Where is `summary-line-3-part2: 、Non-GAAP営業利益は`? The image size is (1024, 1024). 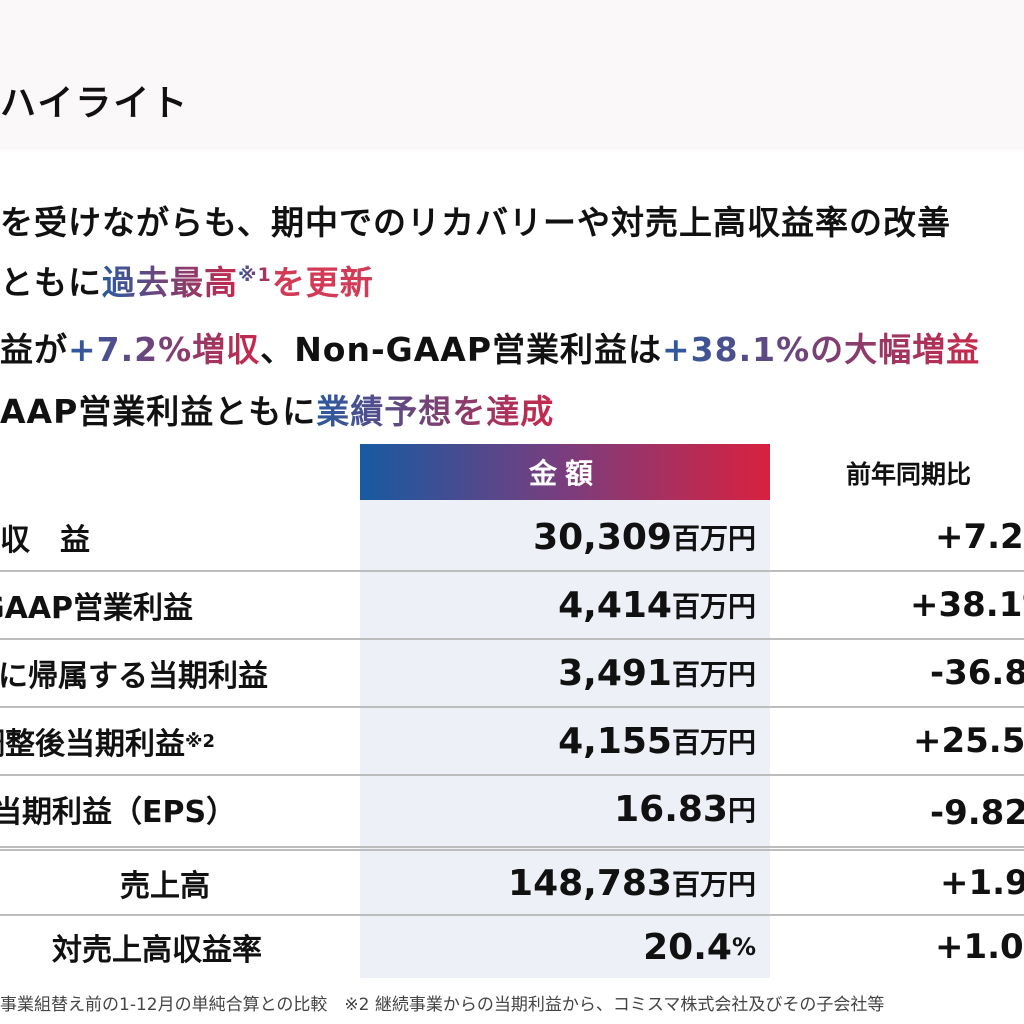 summary-line-3-part2: 、Non-GAAP営業利益は is located at coordinates (461, 349).